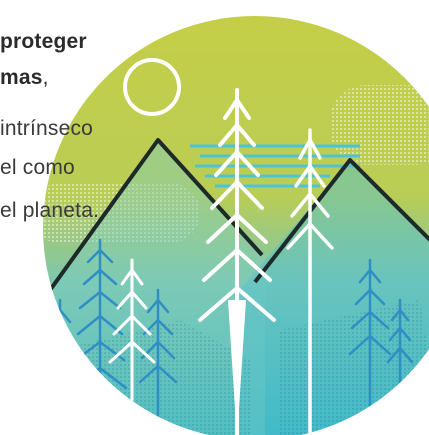 The width and height of the screenshot is (429, 435). Describe the element at coordinates (152, 87) in the screenshot. I see `sun-outline` at that location.